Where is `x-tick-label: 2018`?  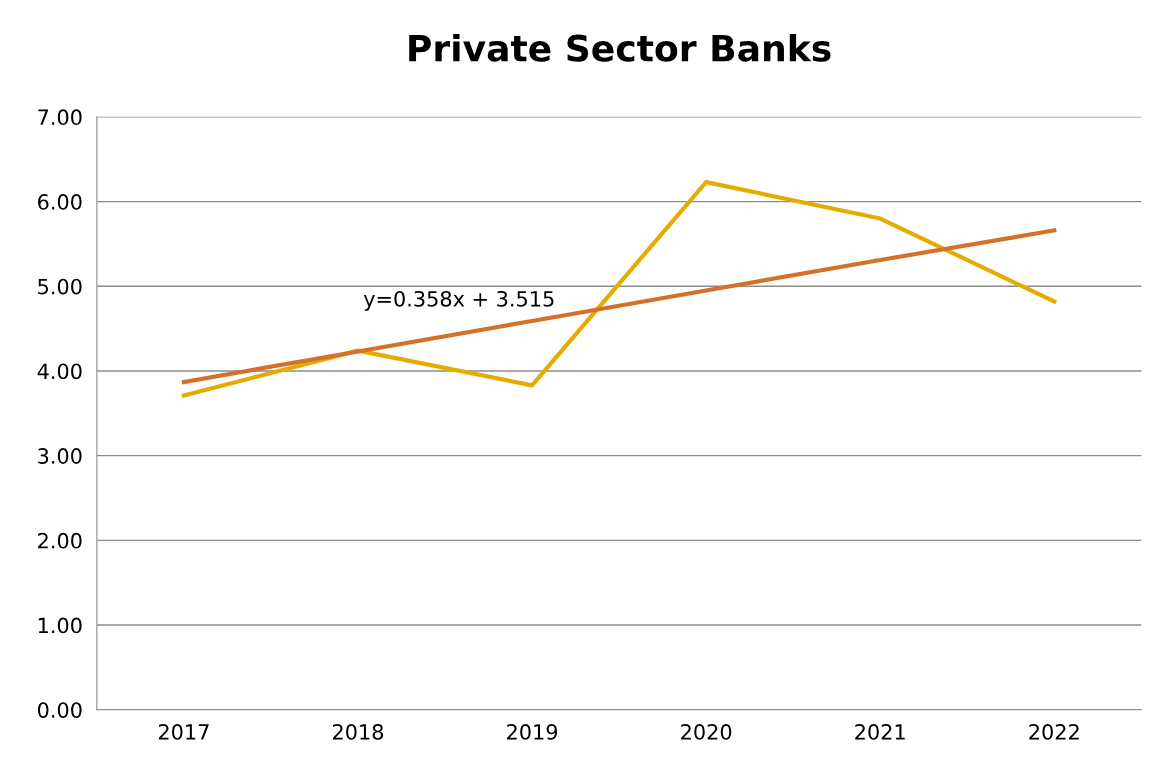
x-tick-label: 2018 is located at coordinates (358, 732).